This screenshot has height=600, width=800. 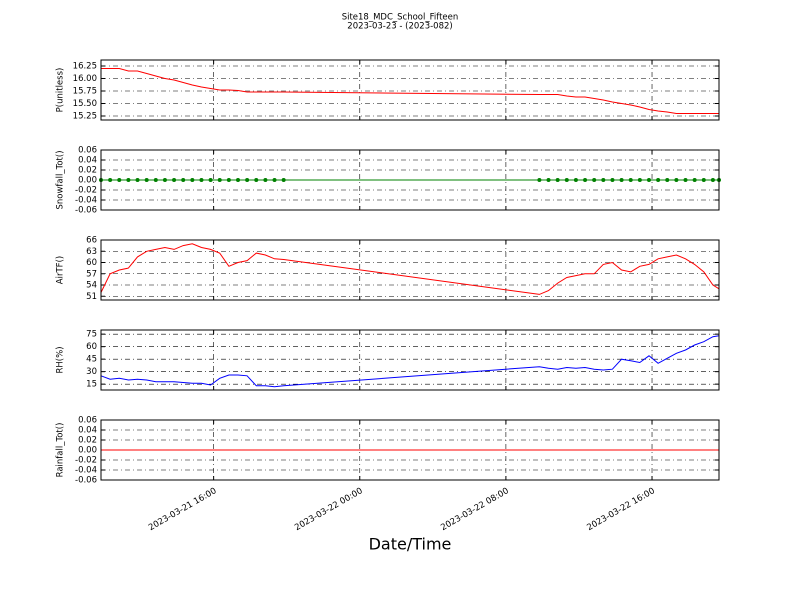 What do you see at coordinates (91, 241) in the screenshot?
I see `y-tick-label: 66` at bounding box center [91, 241].